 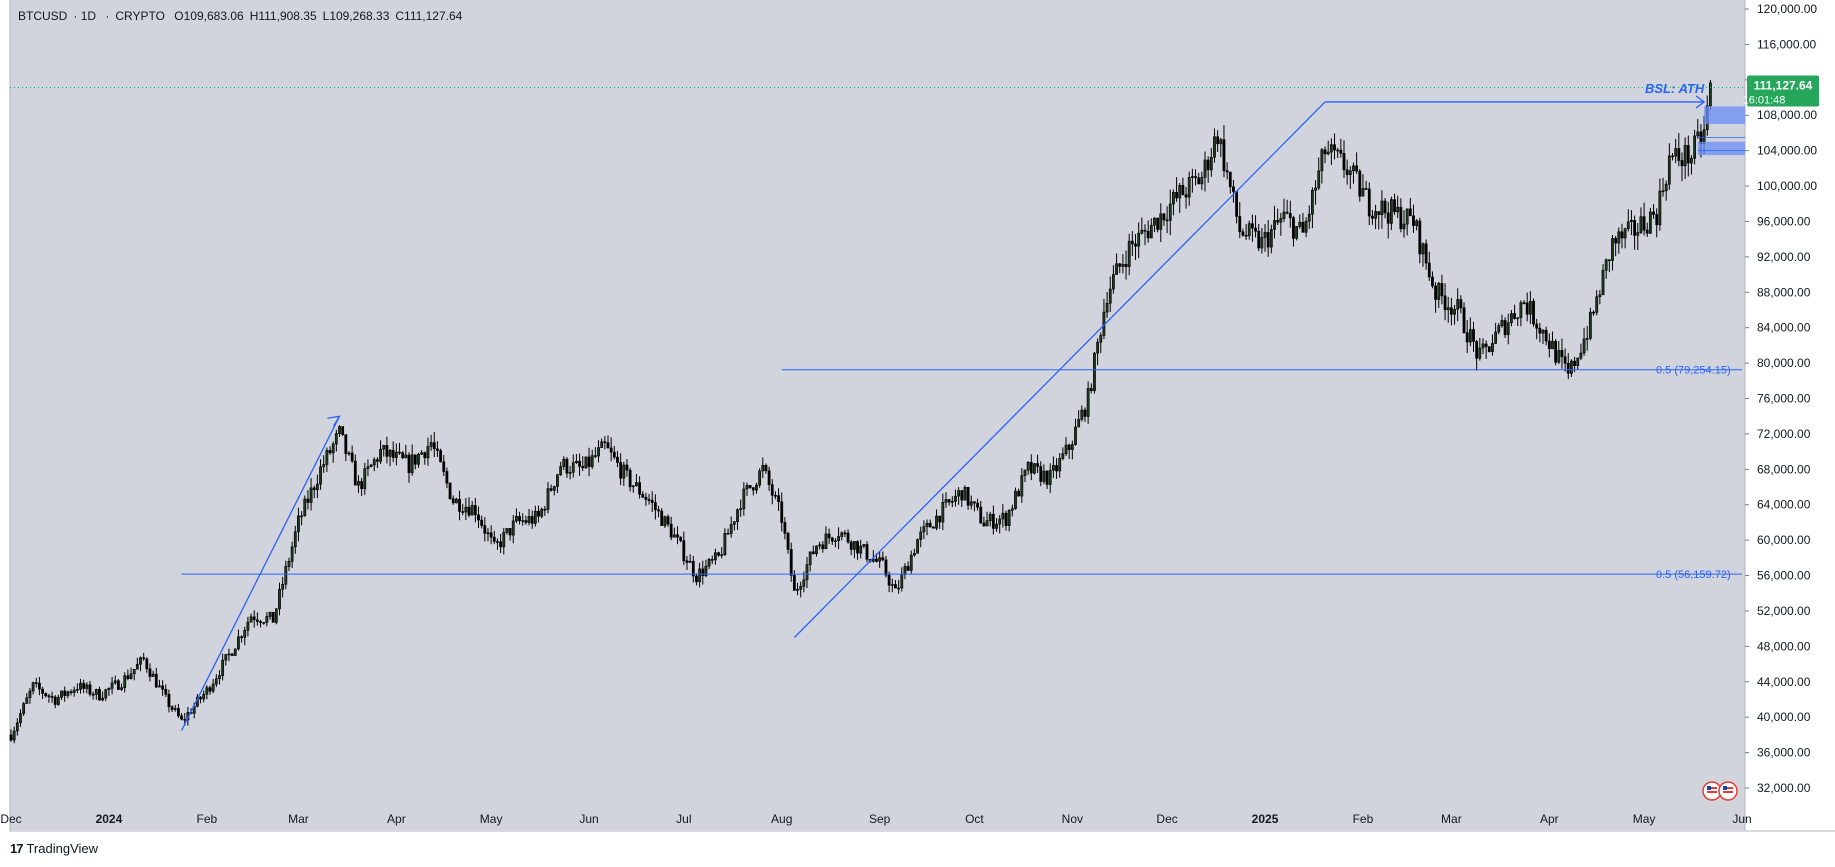 What do you see at coordinates (43, 16) in the screenshot?
I see `symbol-name: BTCUSD` at bounding box center [43, 16].